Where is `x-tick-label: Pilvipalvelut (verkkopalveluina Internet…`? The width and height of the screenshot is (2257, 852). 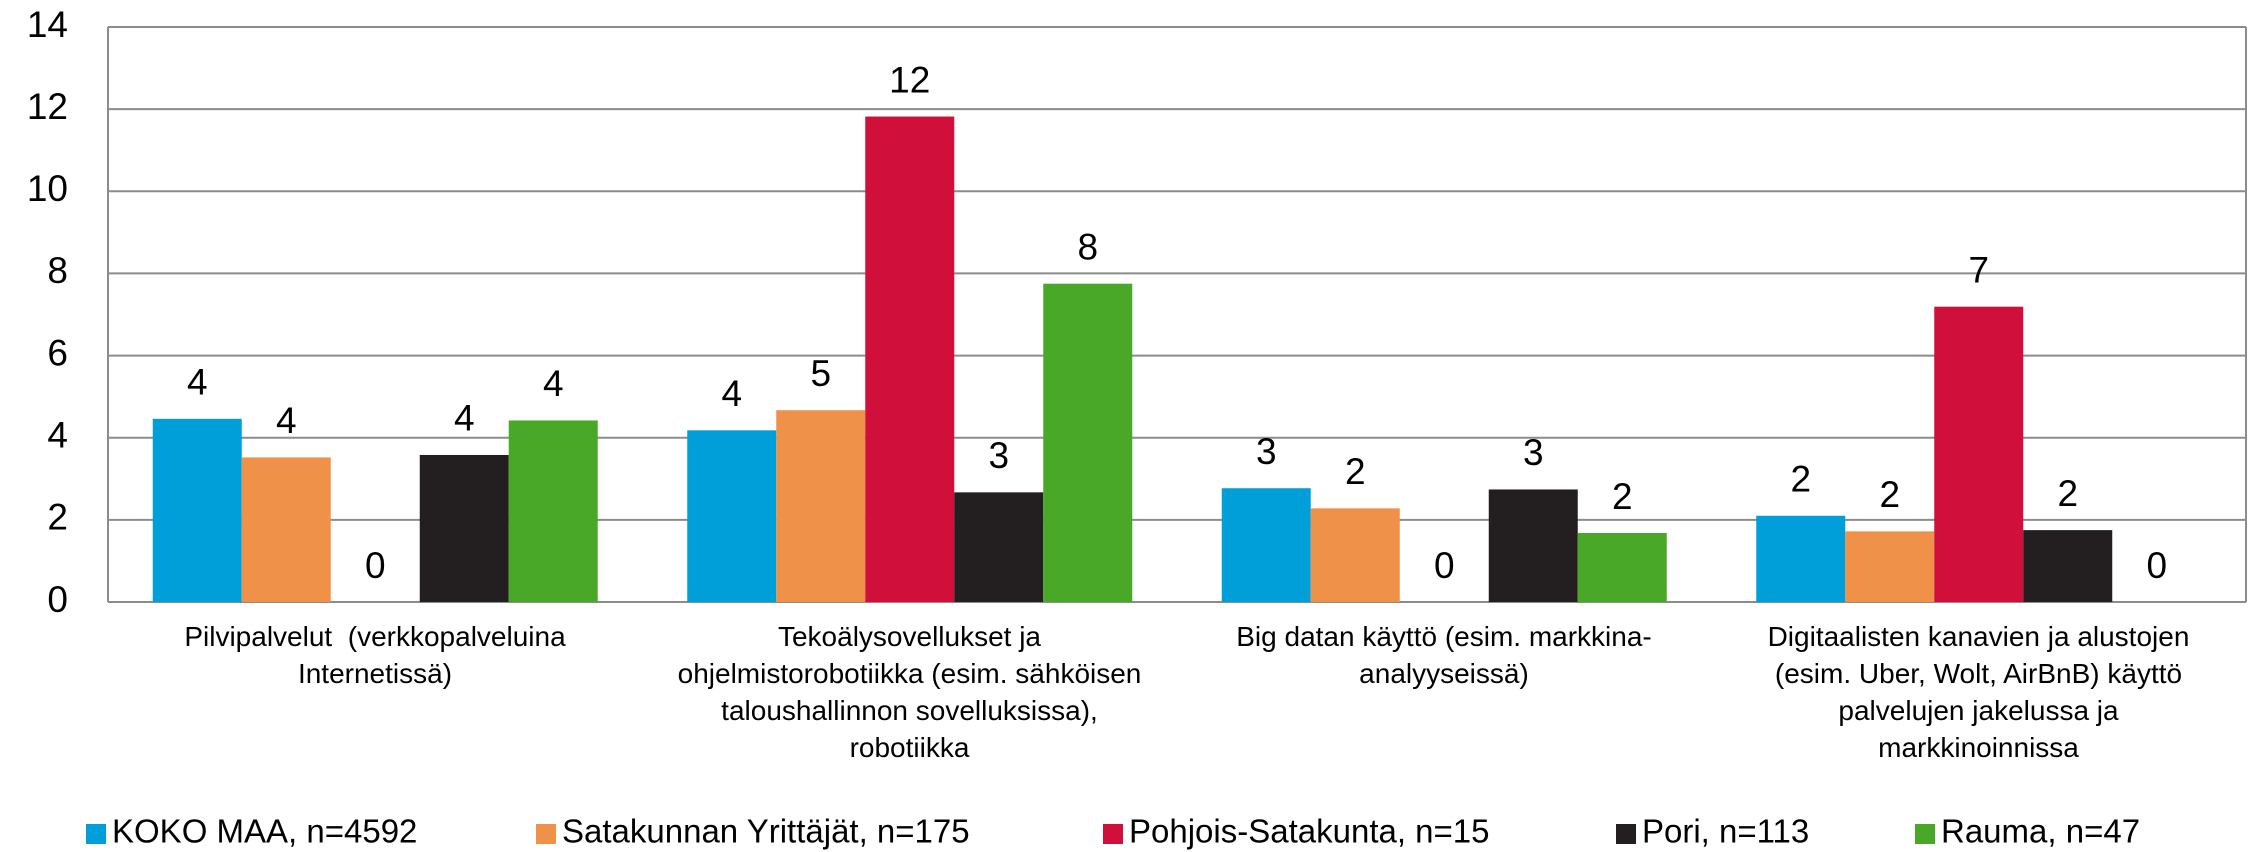
x-tick-label: Pilvipalvelut (verkkopalveluina Internet… is located at coordinates (375, 655).